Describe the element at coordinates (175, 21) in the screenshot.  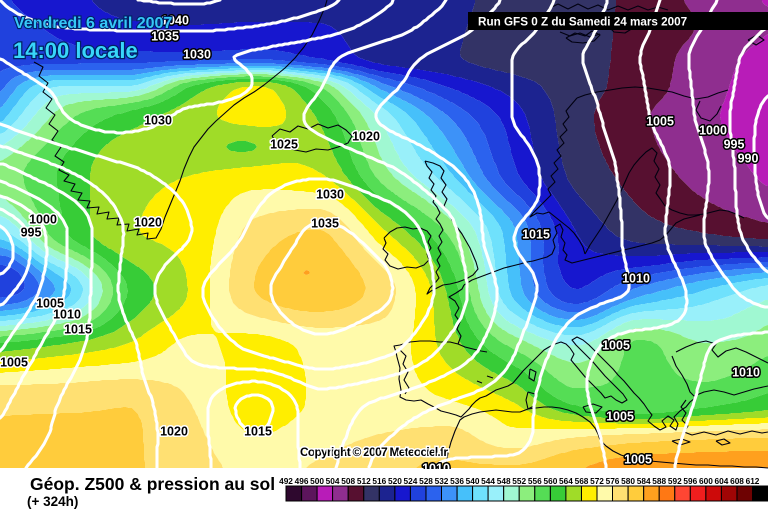
I see `svg-text: 1040` at that location.